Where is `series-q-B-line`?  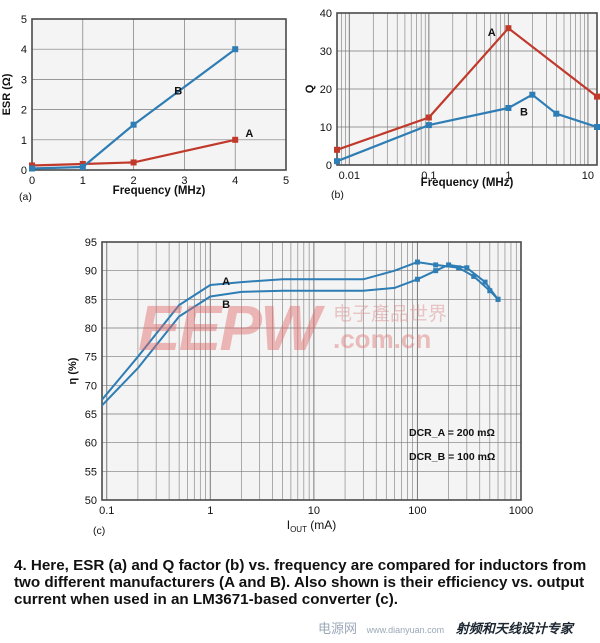 series-q-B-line is located at coordinates (467, 128).